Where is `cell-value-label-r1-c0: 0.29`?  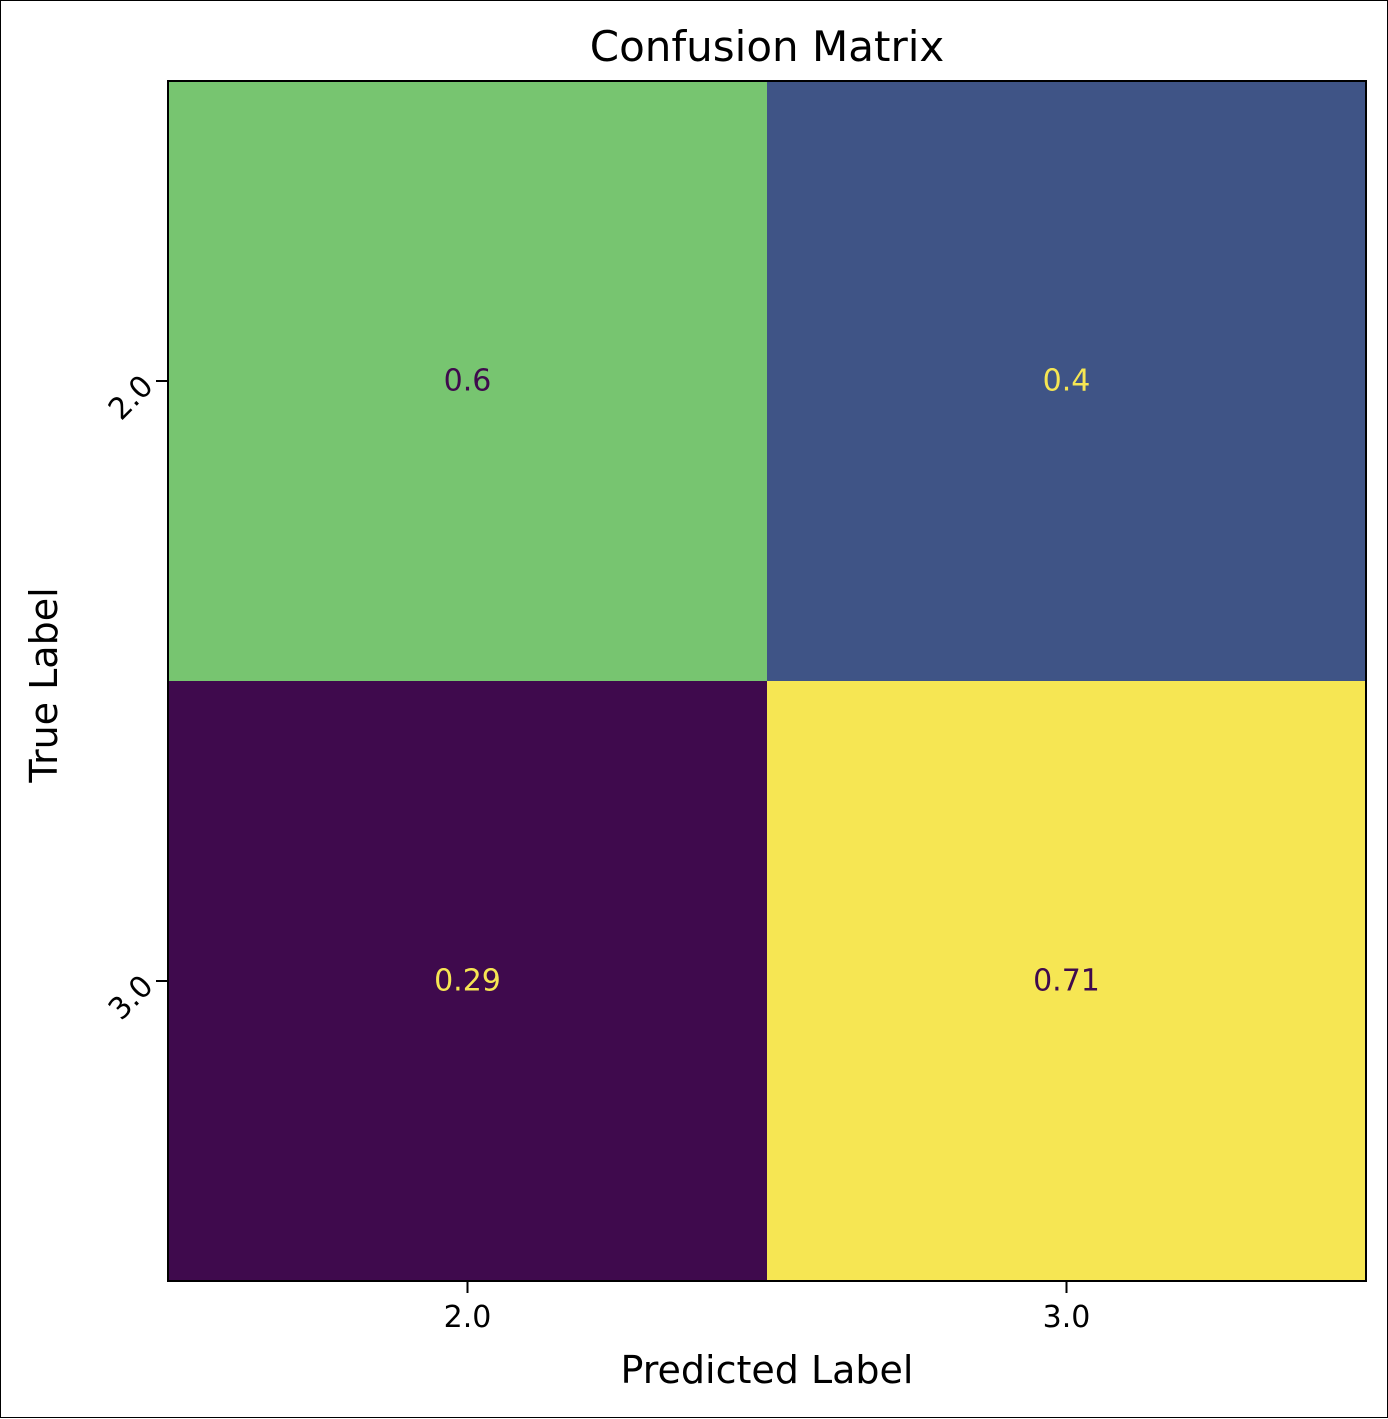
cell-value-label-r1-c0: 0.29 is located at coordinates (467, 981).